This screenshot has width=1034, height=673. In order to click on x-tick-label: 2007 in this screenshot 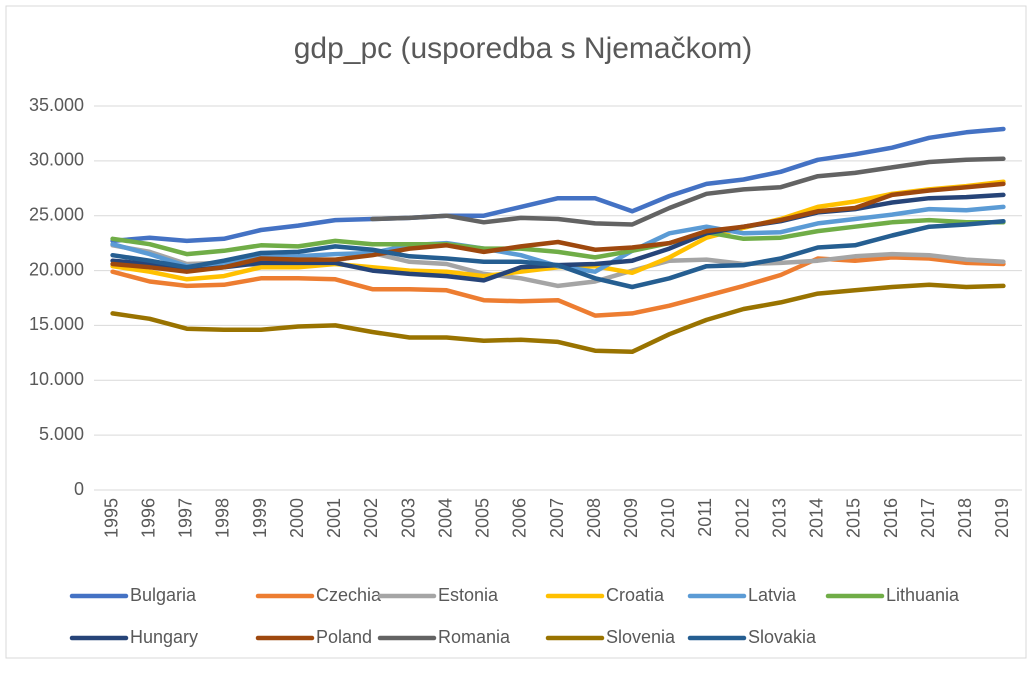, I will do `click(557, 518)`.